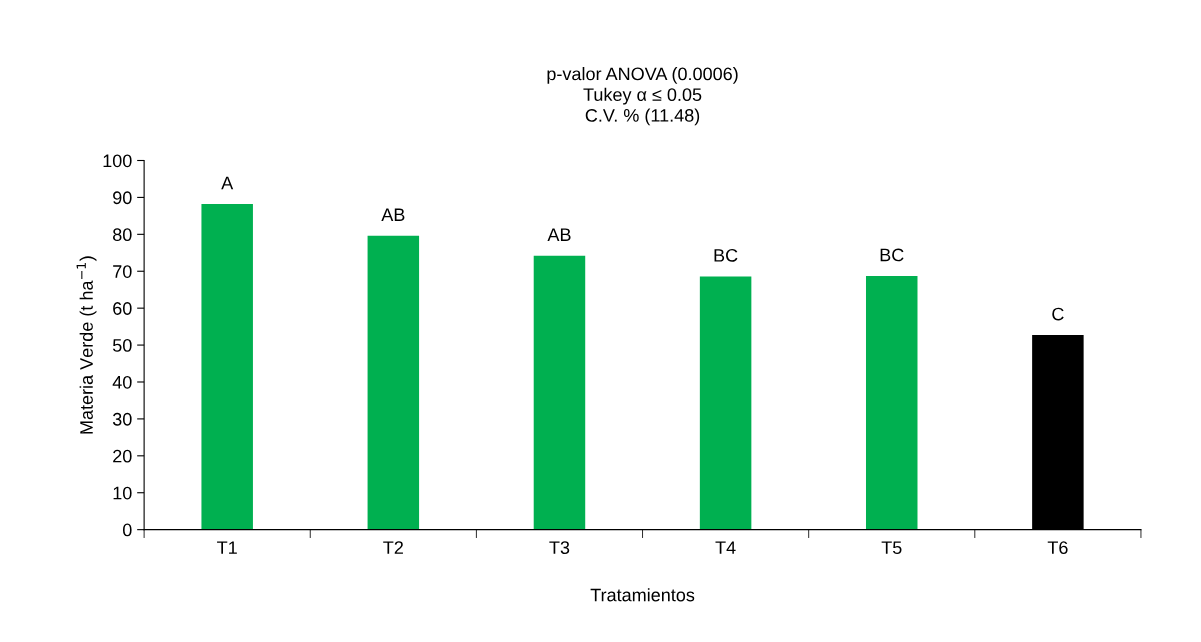  What do you see at coordinates (86, 345) in the screenshot?
I see `y-axis-title: Materia Verde (t ha$^{−1}$)` at bounding box center [86, 345].